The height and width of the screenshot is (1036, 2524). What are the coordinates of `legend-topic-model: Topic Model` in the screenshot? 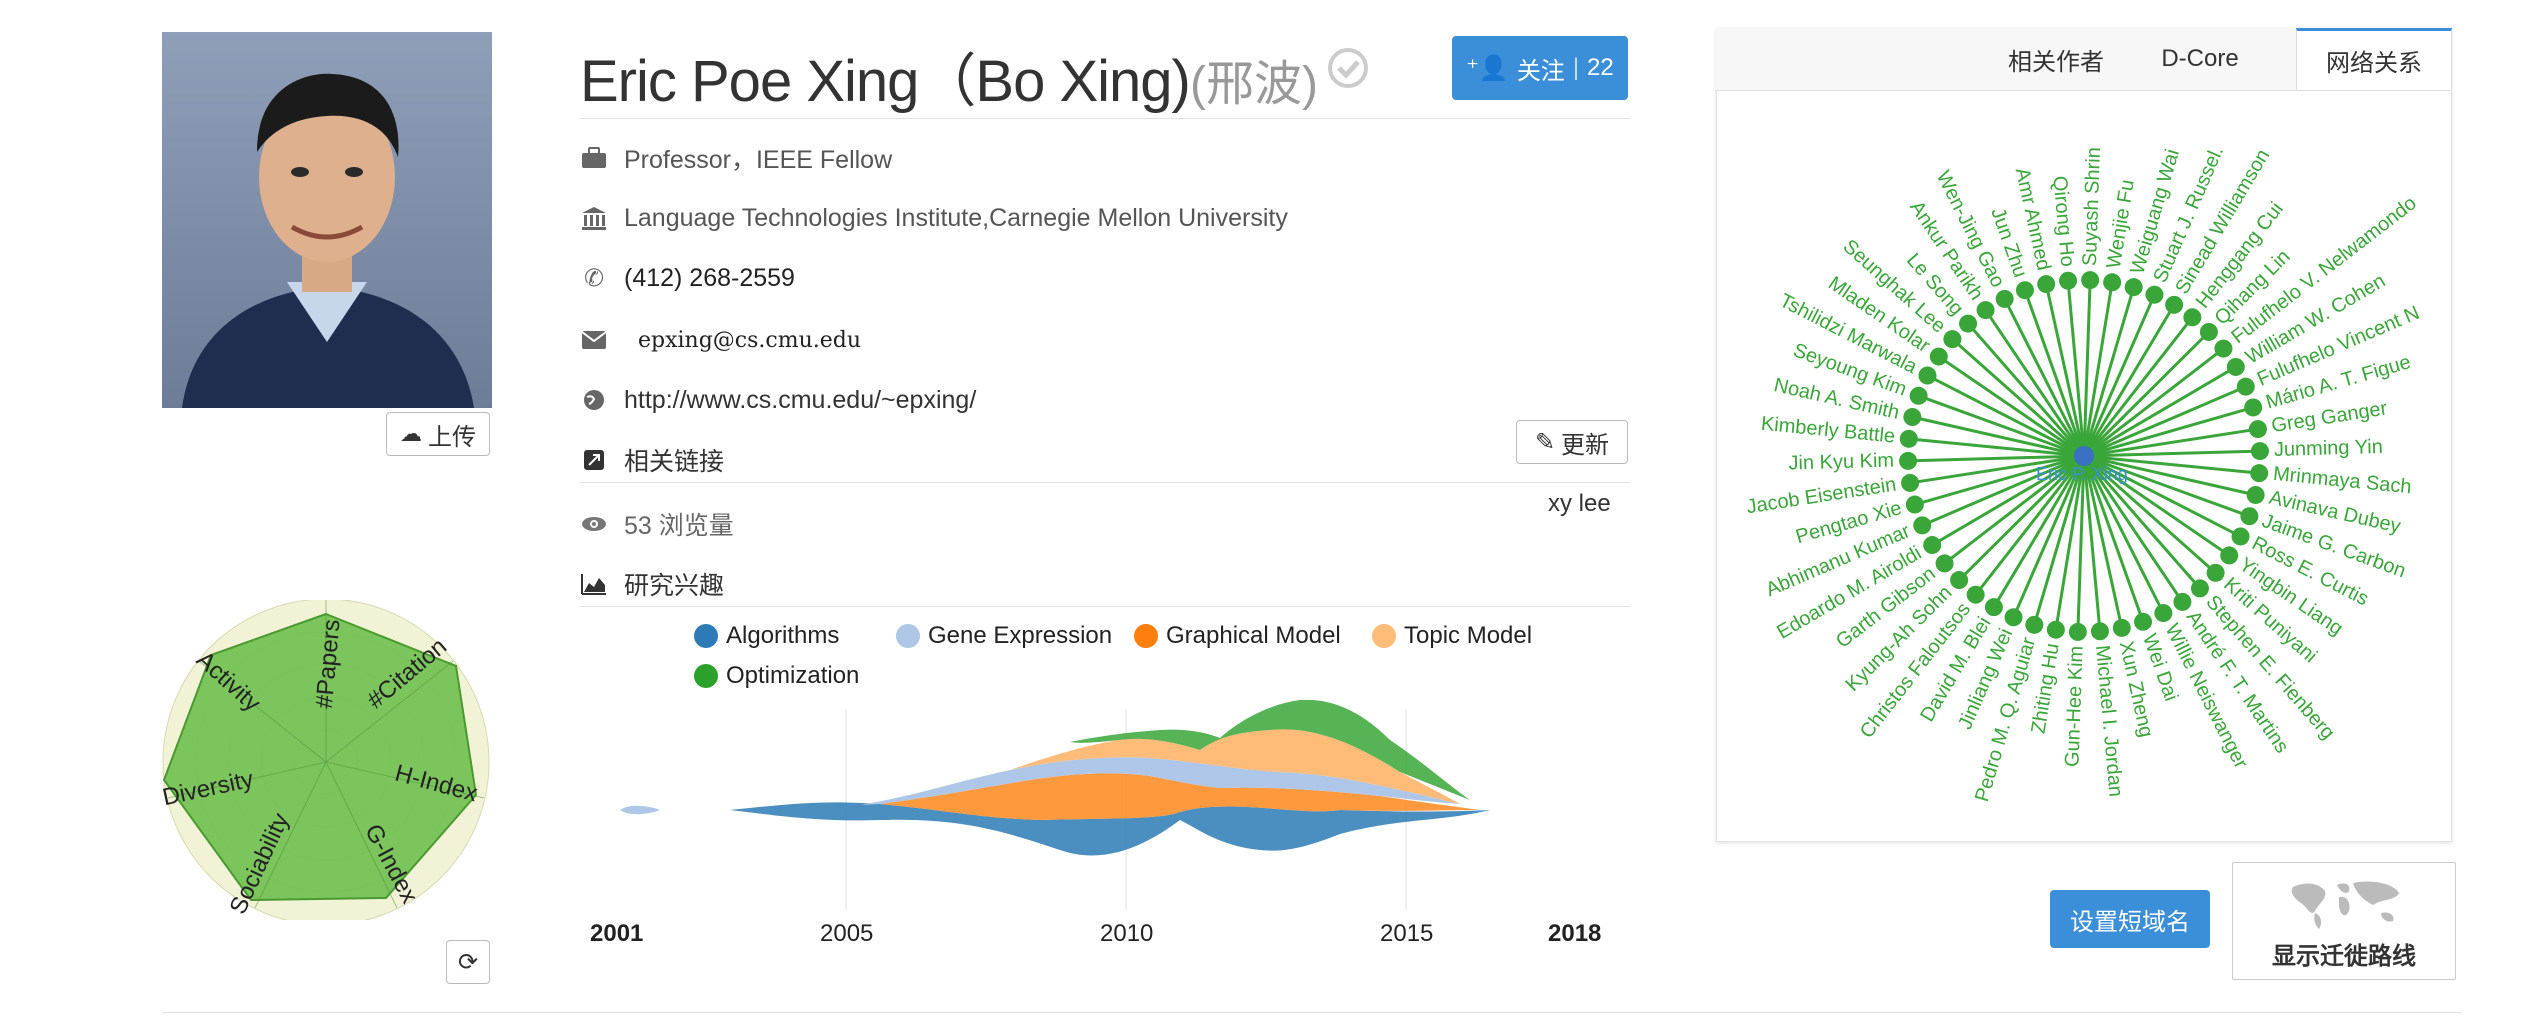 It's located at (1452, 636).